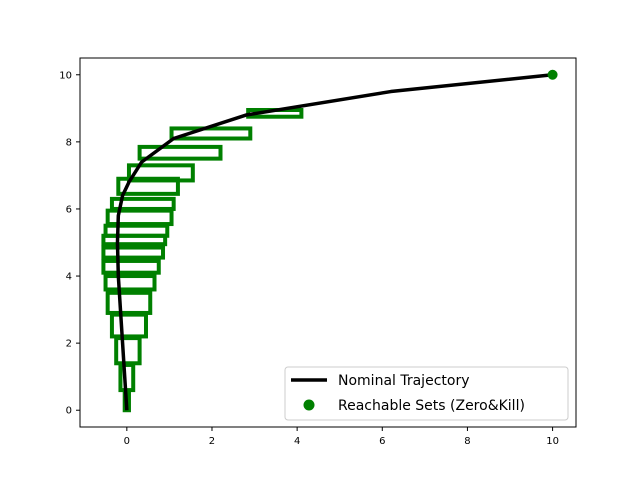 The height and width of the screenshot is (480, 640). What do you see at coordinates (341, 437) in the screenshot?
I see `x-axis-ticks: 0 2 4 6 8 10` at bounding box center [341, 437].